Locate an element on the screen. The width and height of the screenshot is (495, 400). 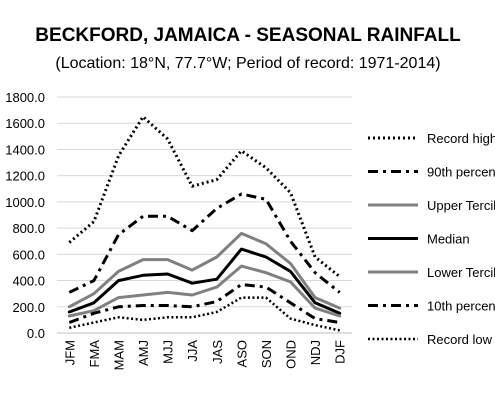
x-tick-label: DJF is located at coordinates (340, 352).